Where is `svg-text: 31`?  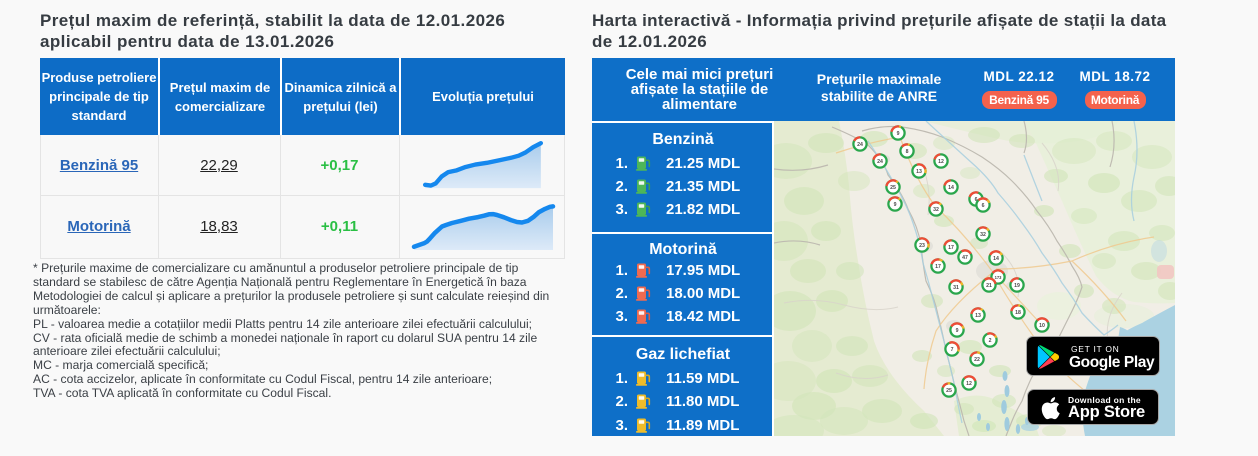 svg-text: 31 is located at coordinates (956, 288).